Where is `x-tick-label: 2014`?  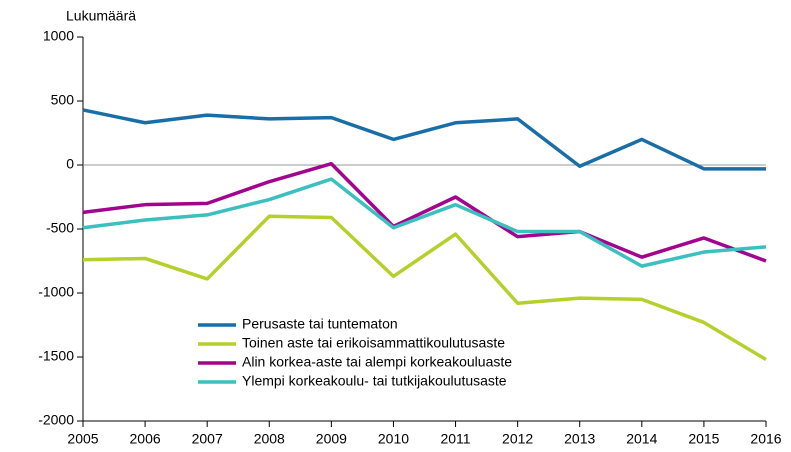
x-tick-label: 2014 is located at coordinates (641, 439).